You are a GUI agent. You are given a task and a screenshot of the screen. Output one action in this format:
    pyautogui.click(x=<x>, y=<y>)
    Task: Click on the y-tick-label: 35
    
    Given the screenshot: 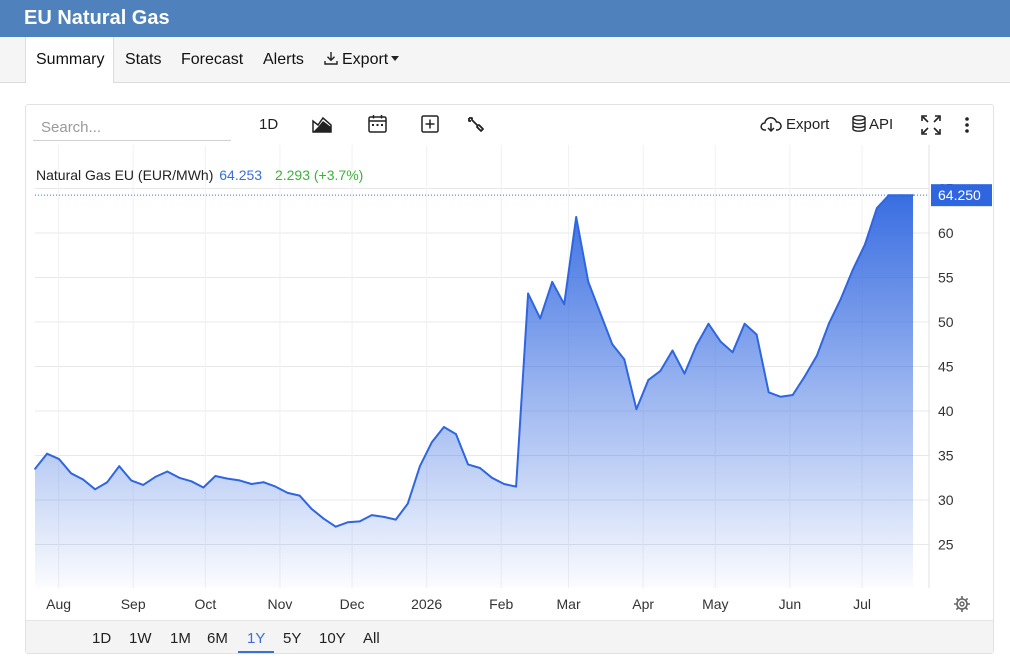 What is the action you would take?
    pyautogui.click(x=946, y=456)
    